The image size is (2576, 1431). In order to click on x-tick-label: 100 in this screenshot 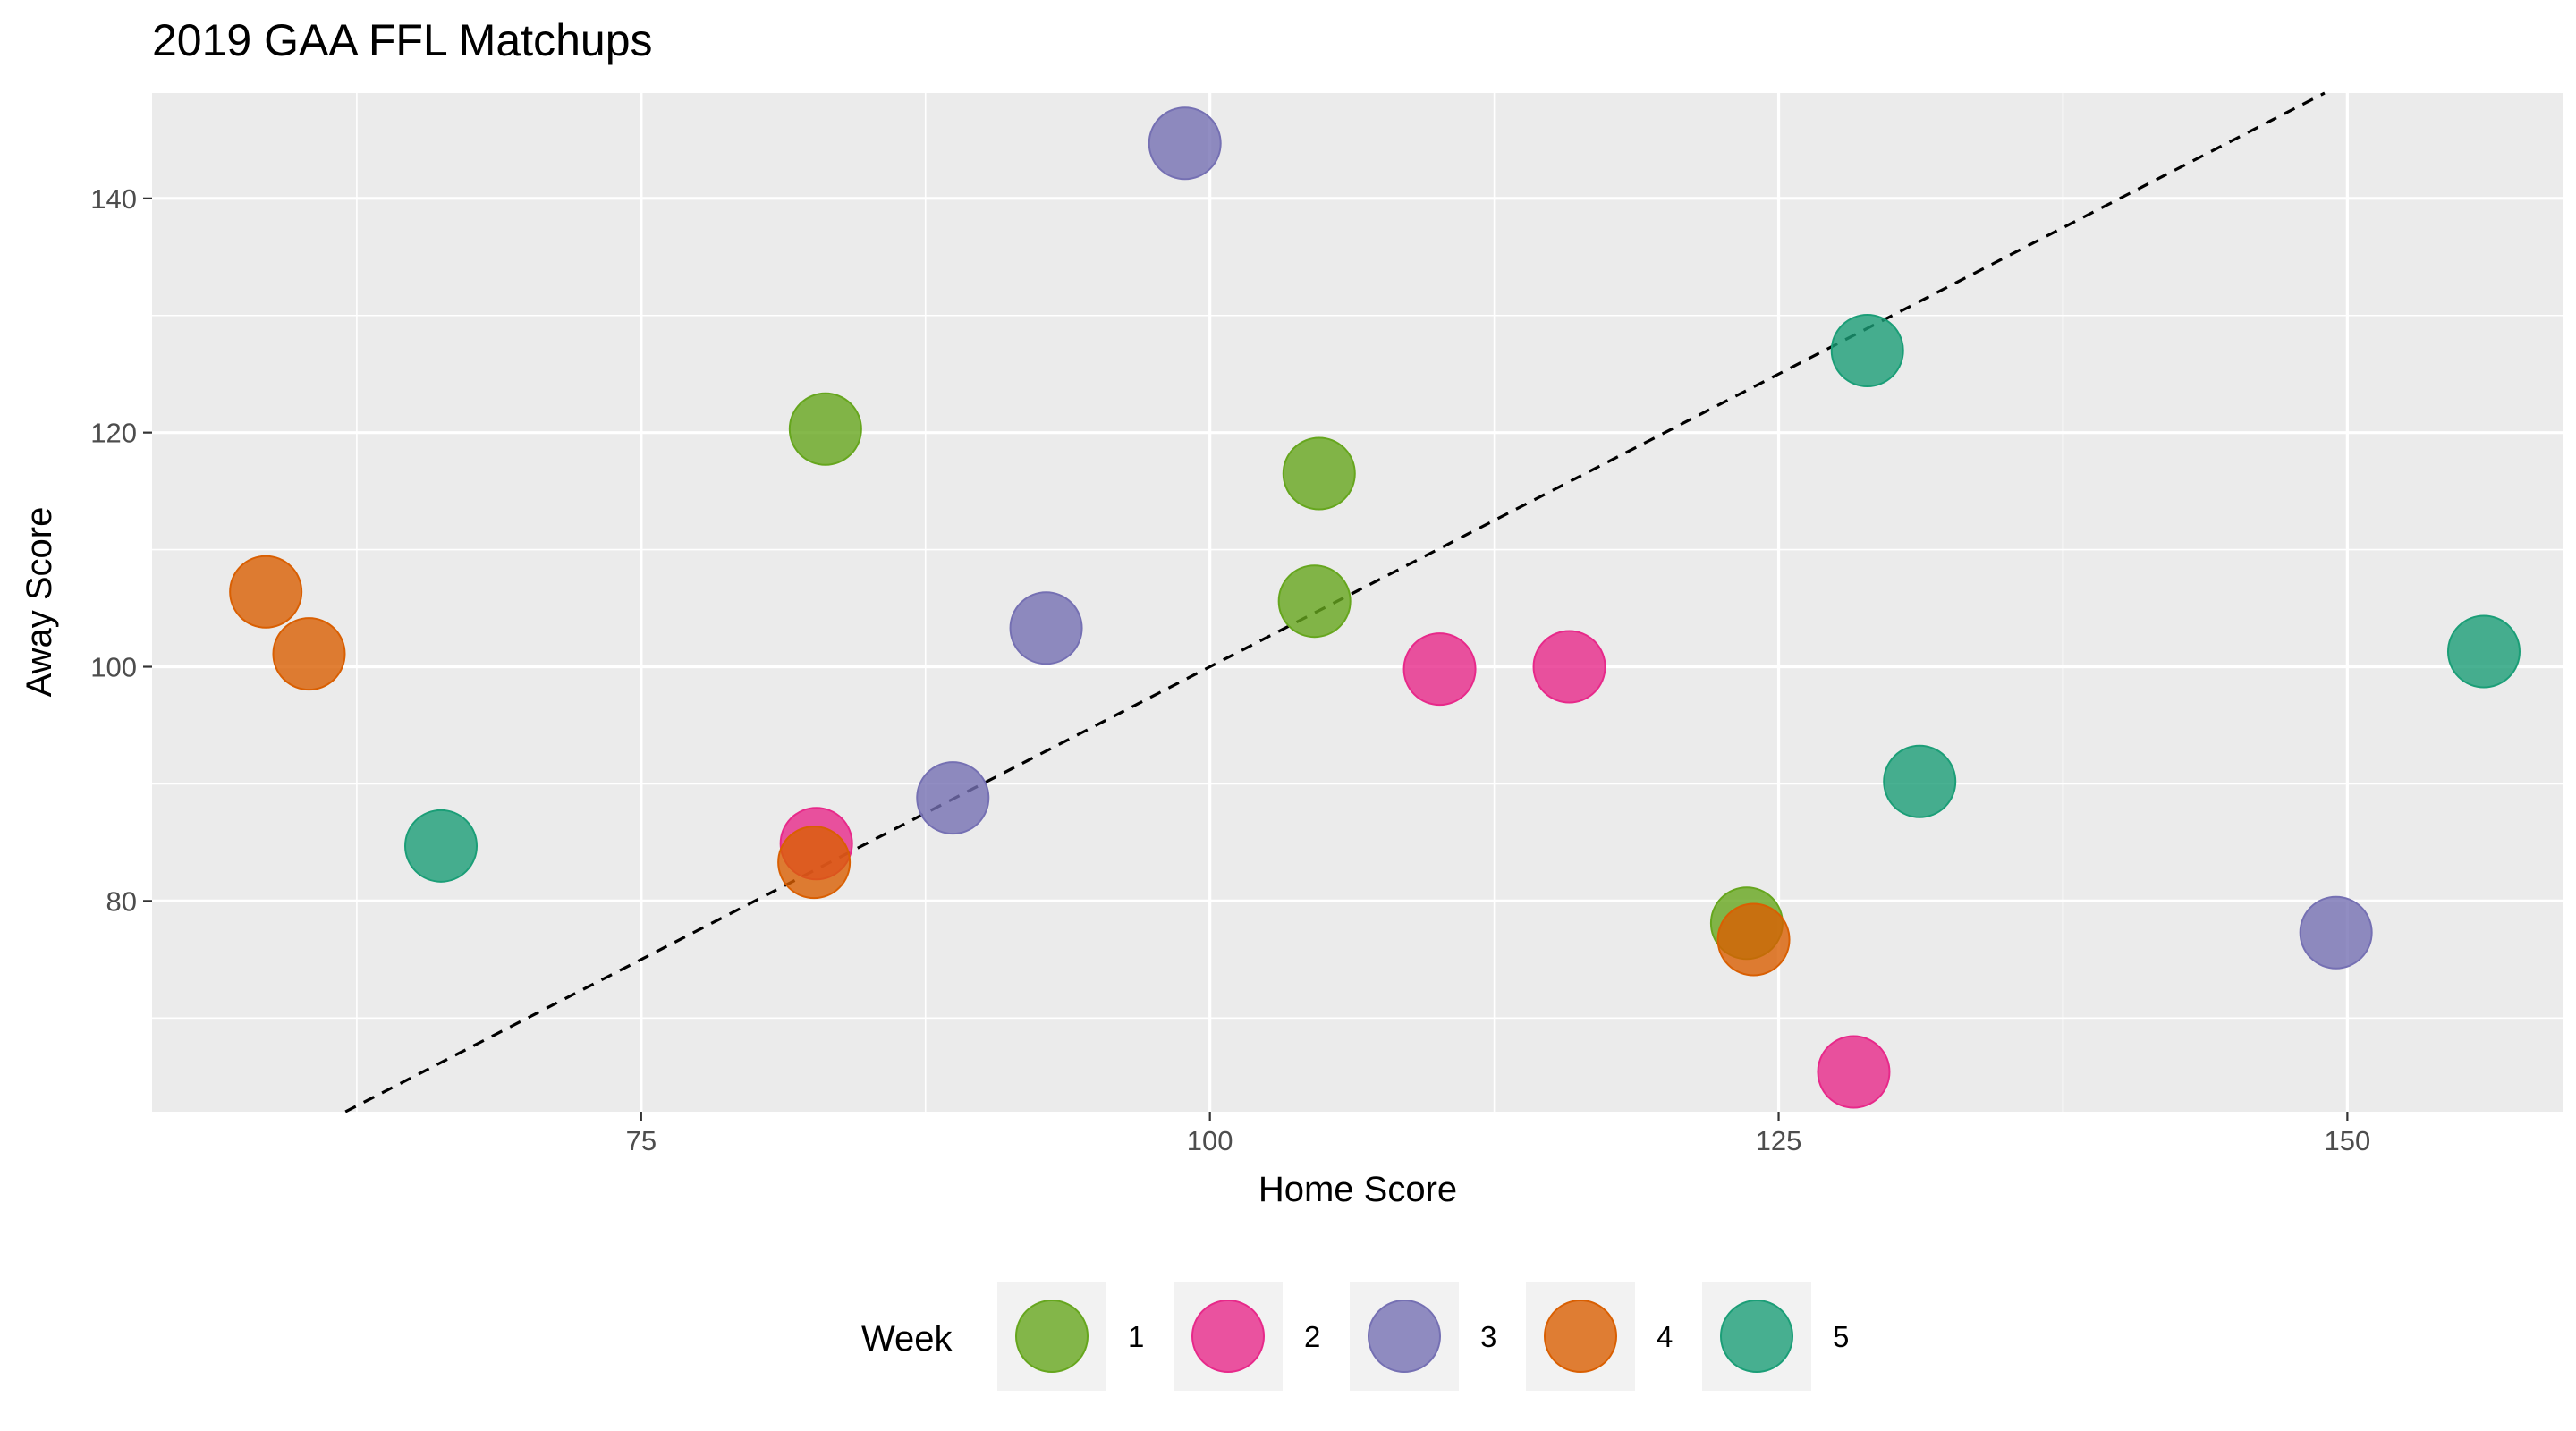, I will do `click(1210, 1141)`.